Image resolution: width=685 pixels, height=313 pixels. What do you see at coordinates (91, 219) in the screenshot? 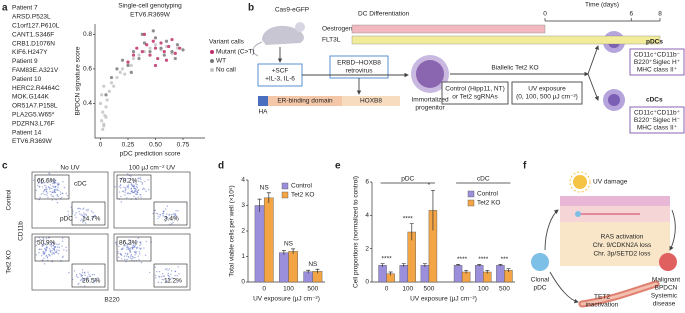
I see `gate-percent: 14.7%` at bounding box center [91, 219].